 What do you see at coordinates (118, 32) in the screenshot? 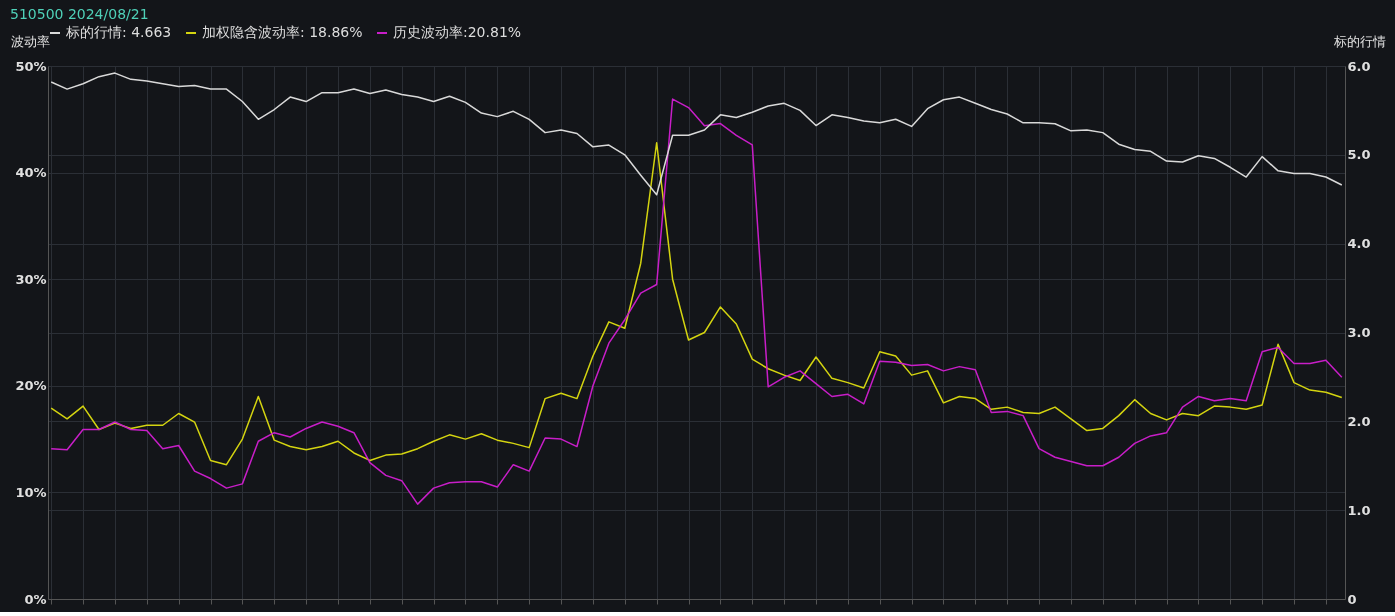
I see `legend-label: 标的行情: 4.663` at bounding box center [118, 32].